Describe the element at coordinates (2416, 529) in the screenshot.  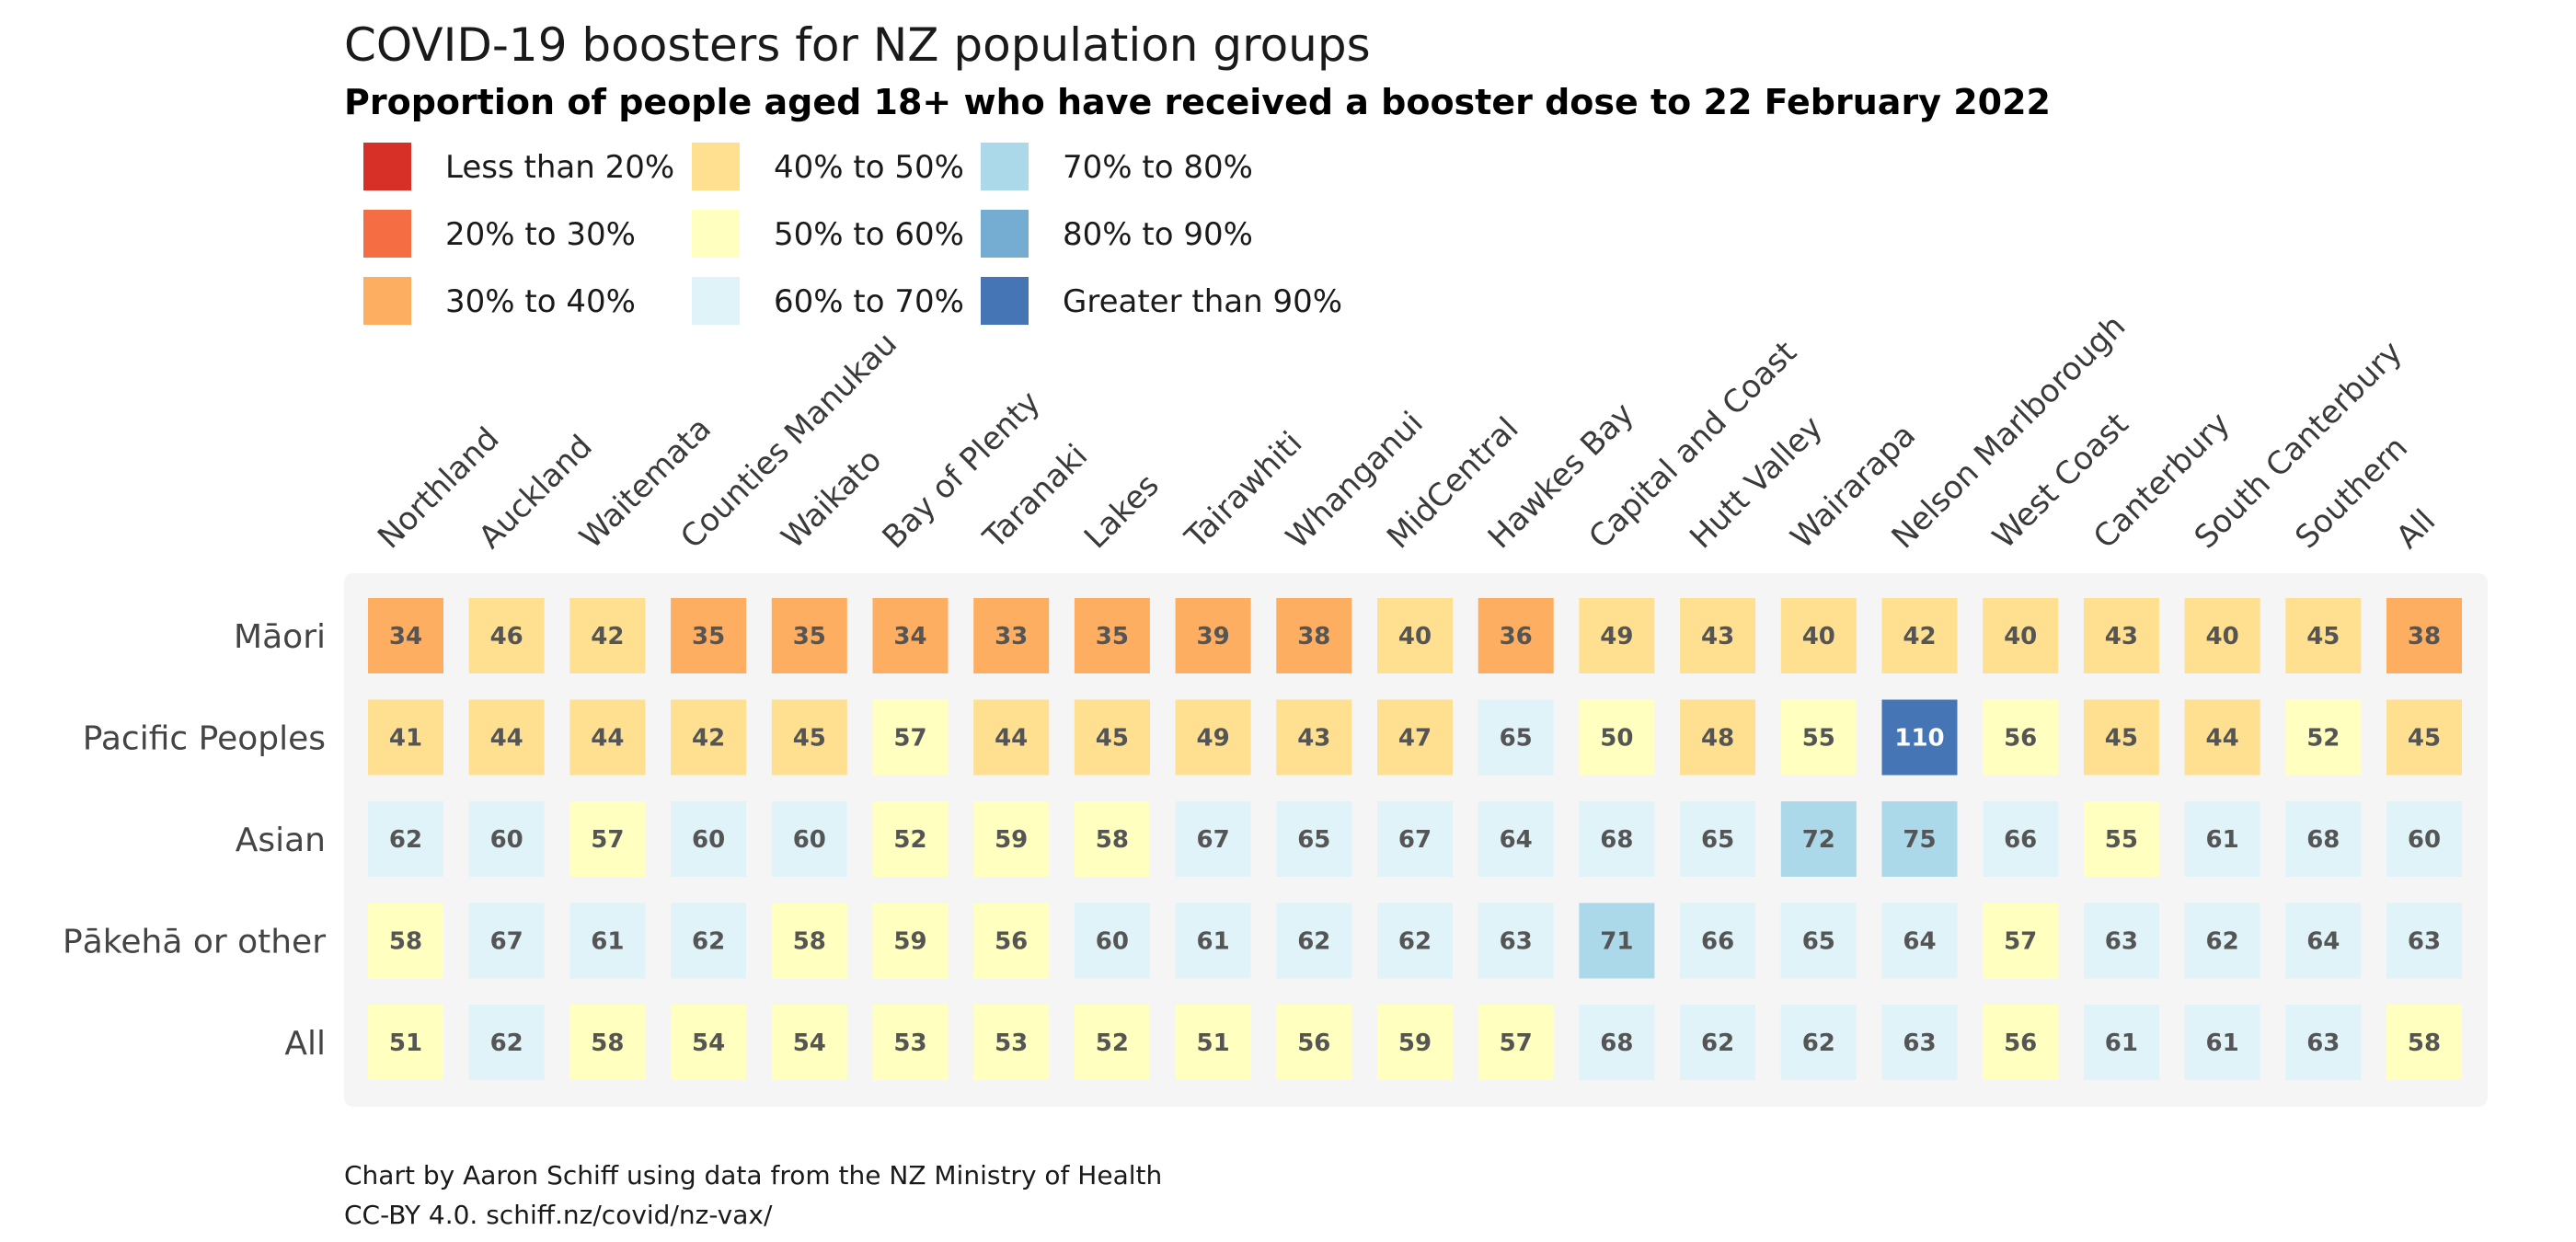
I see `column-label-all: All` at that location.